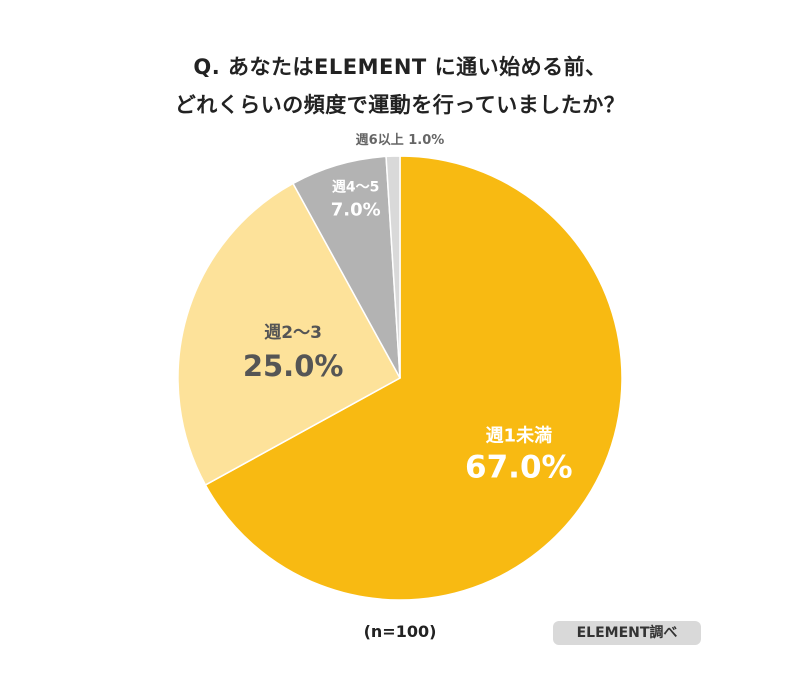 The height and width of the screenshot is (700, 800). I want to click on pie-label-name-1: 週1未満, so click(519, 436).